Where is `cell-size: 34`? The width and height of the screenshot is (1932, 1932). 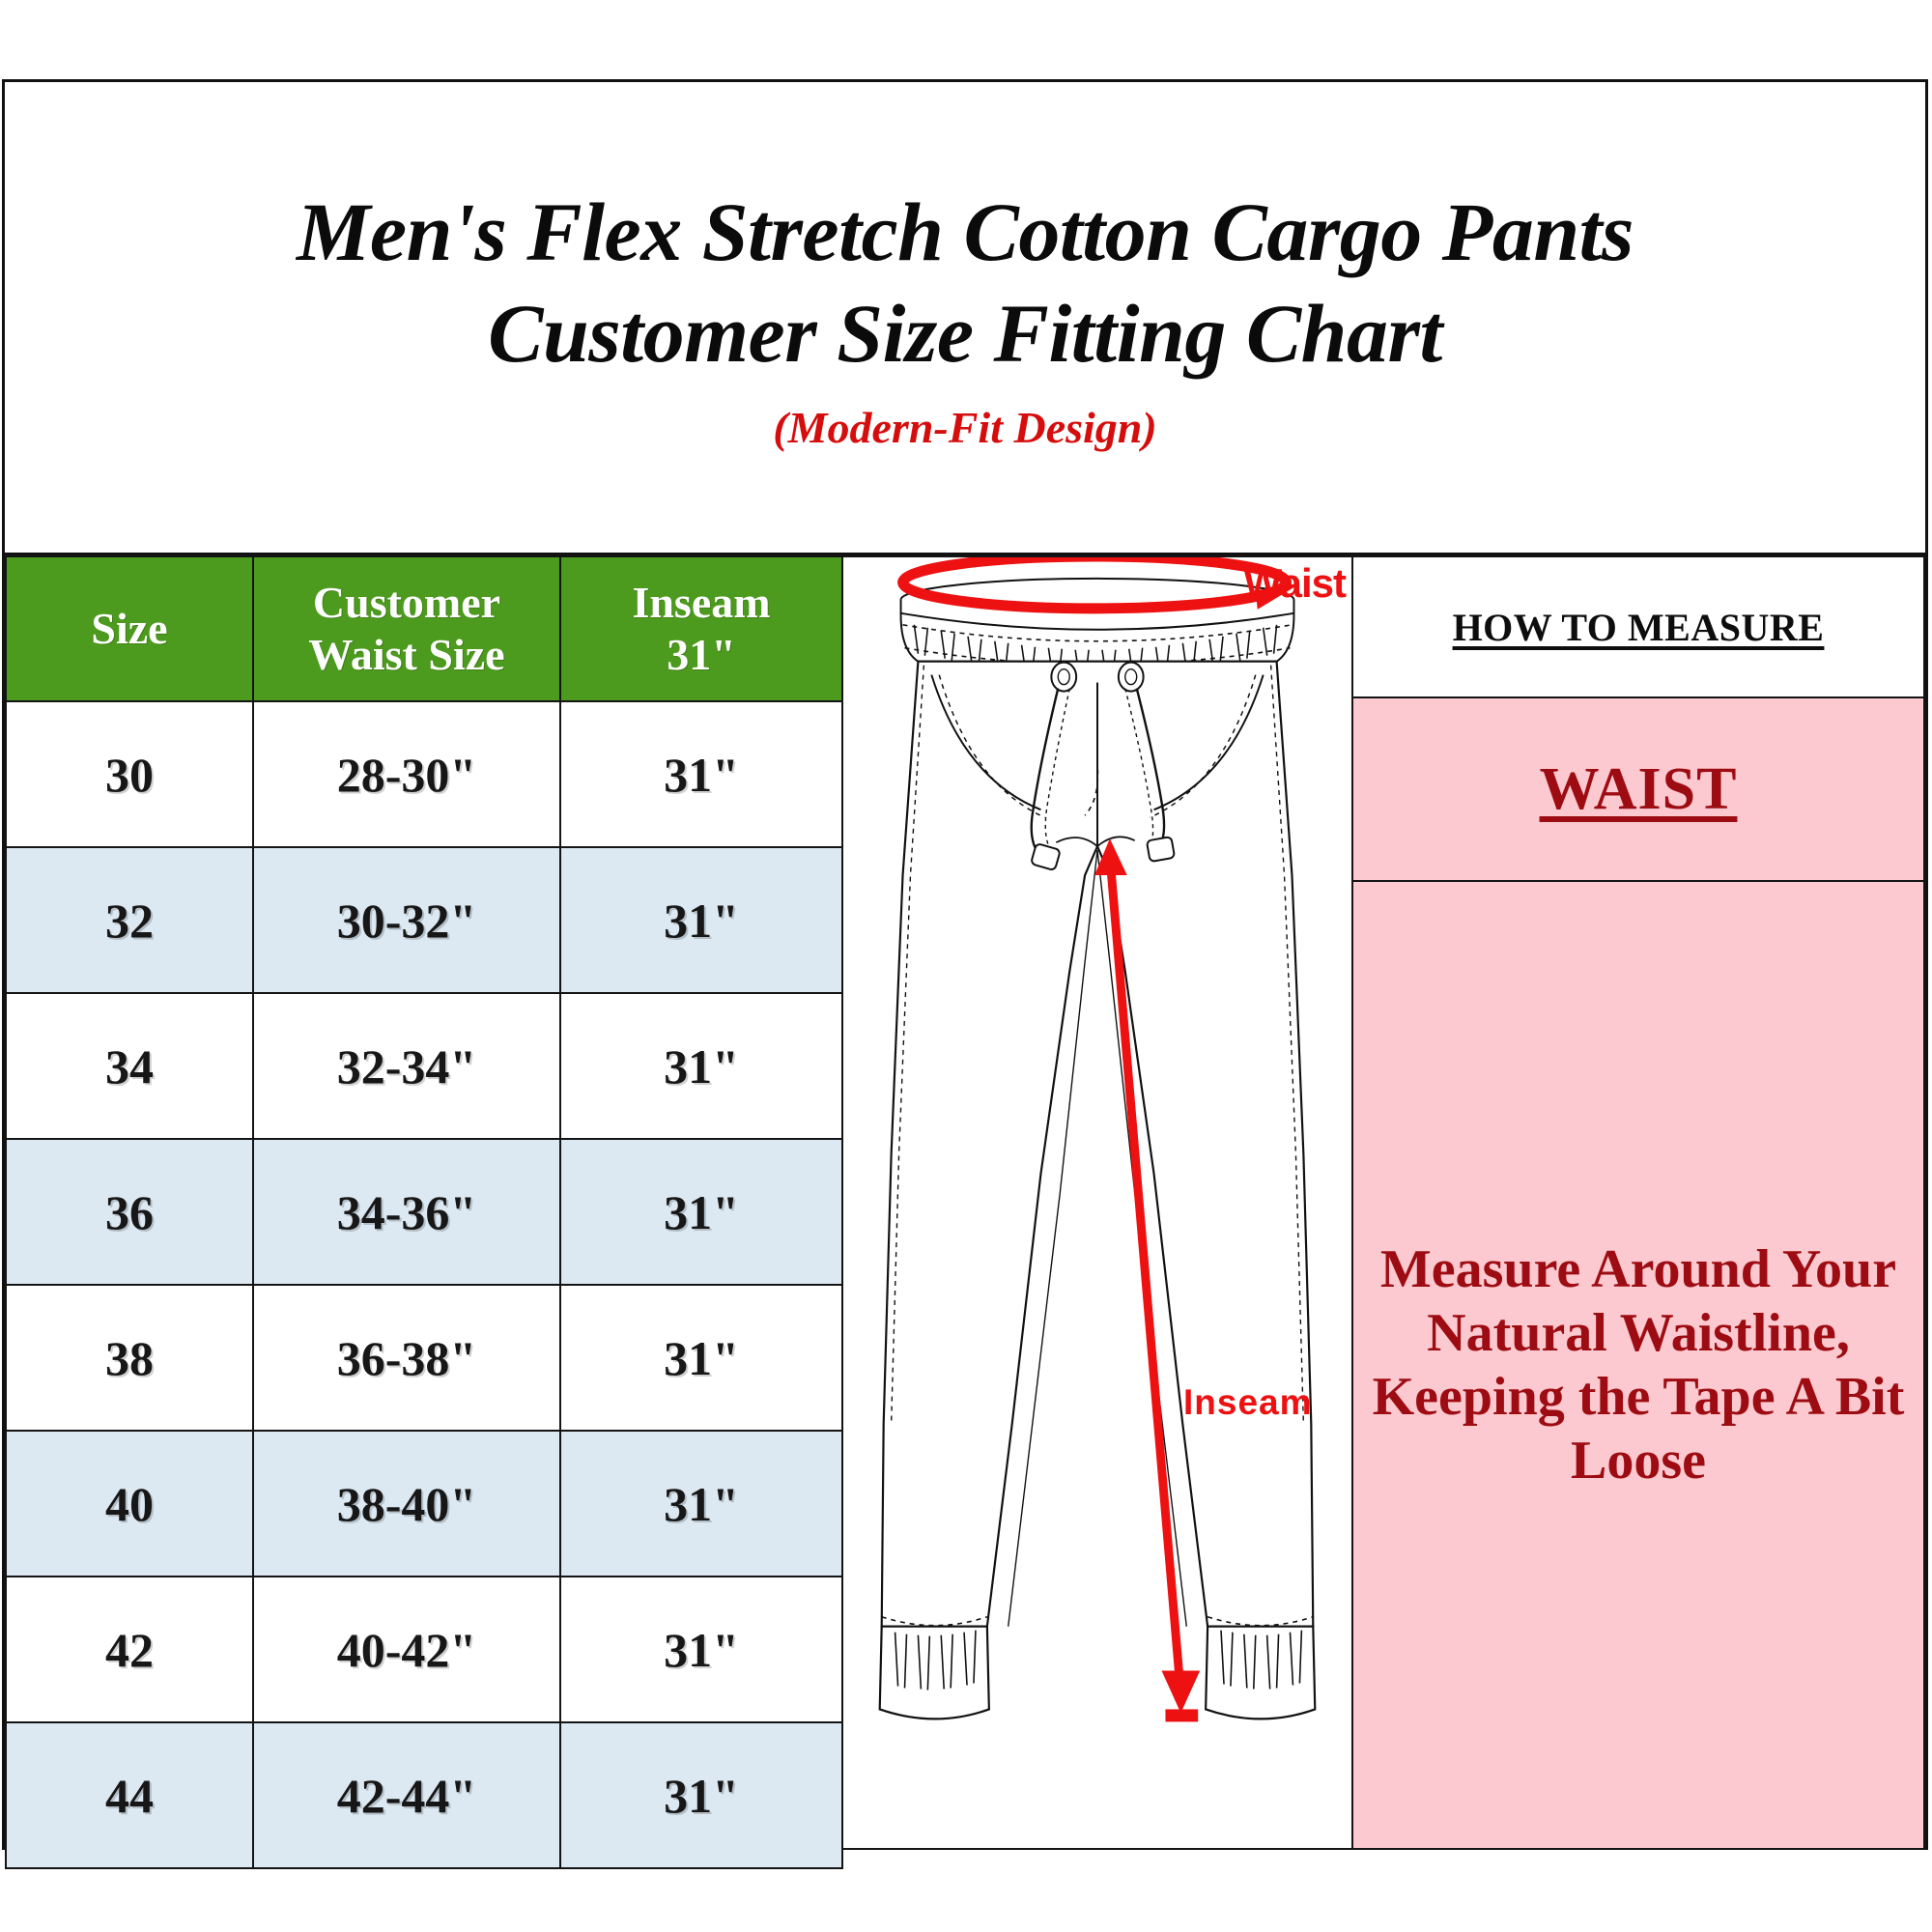 cell-size: 34 is located at coordinates (129, 1066).